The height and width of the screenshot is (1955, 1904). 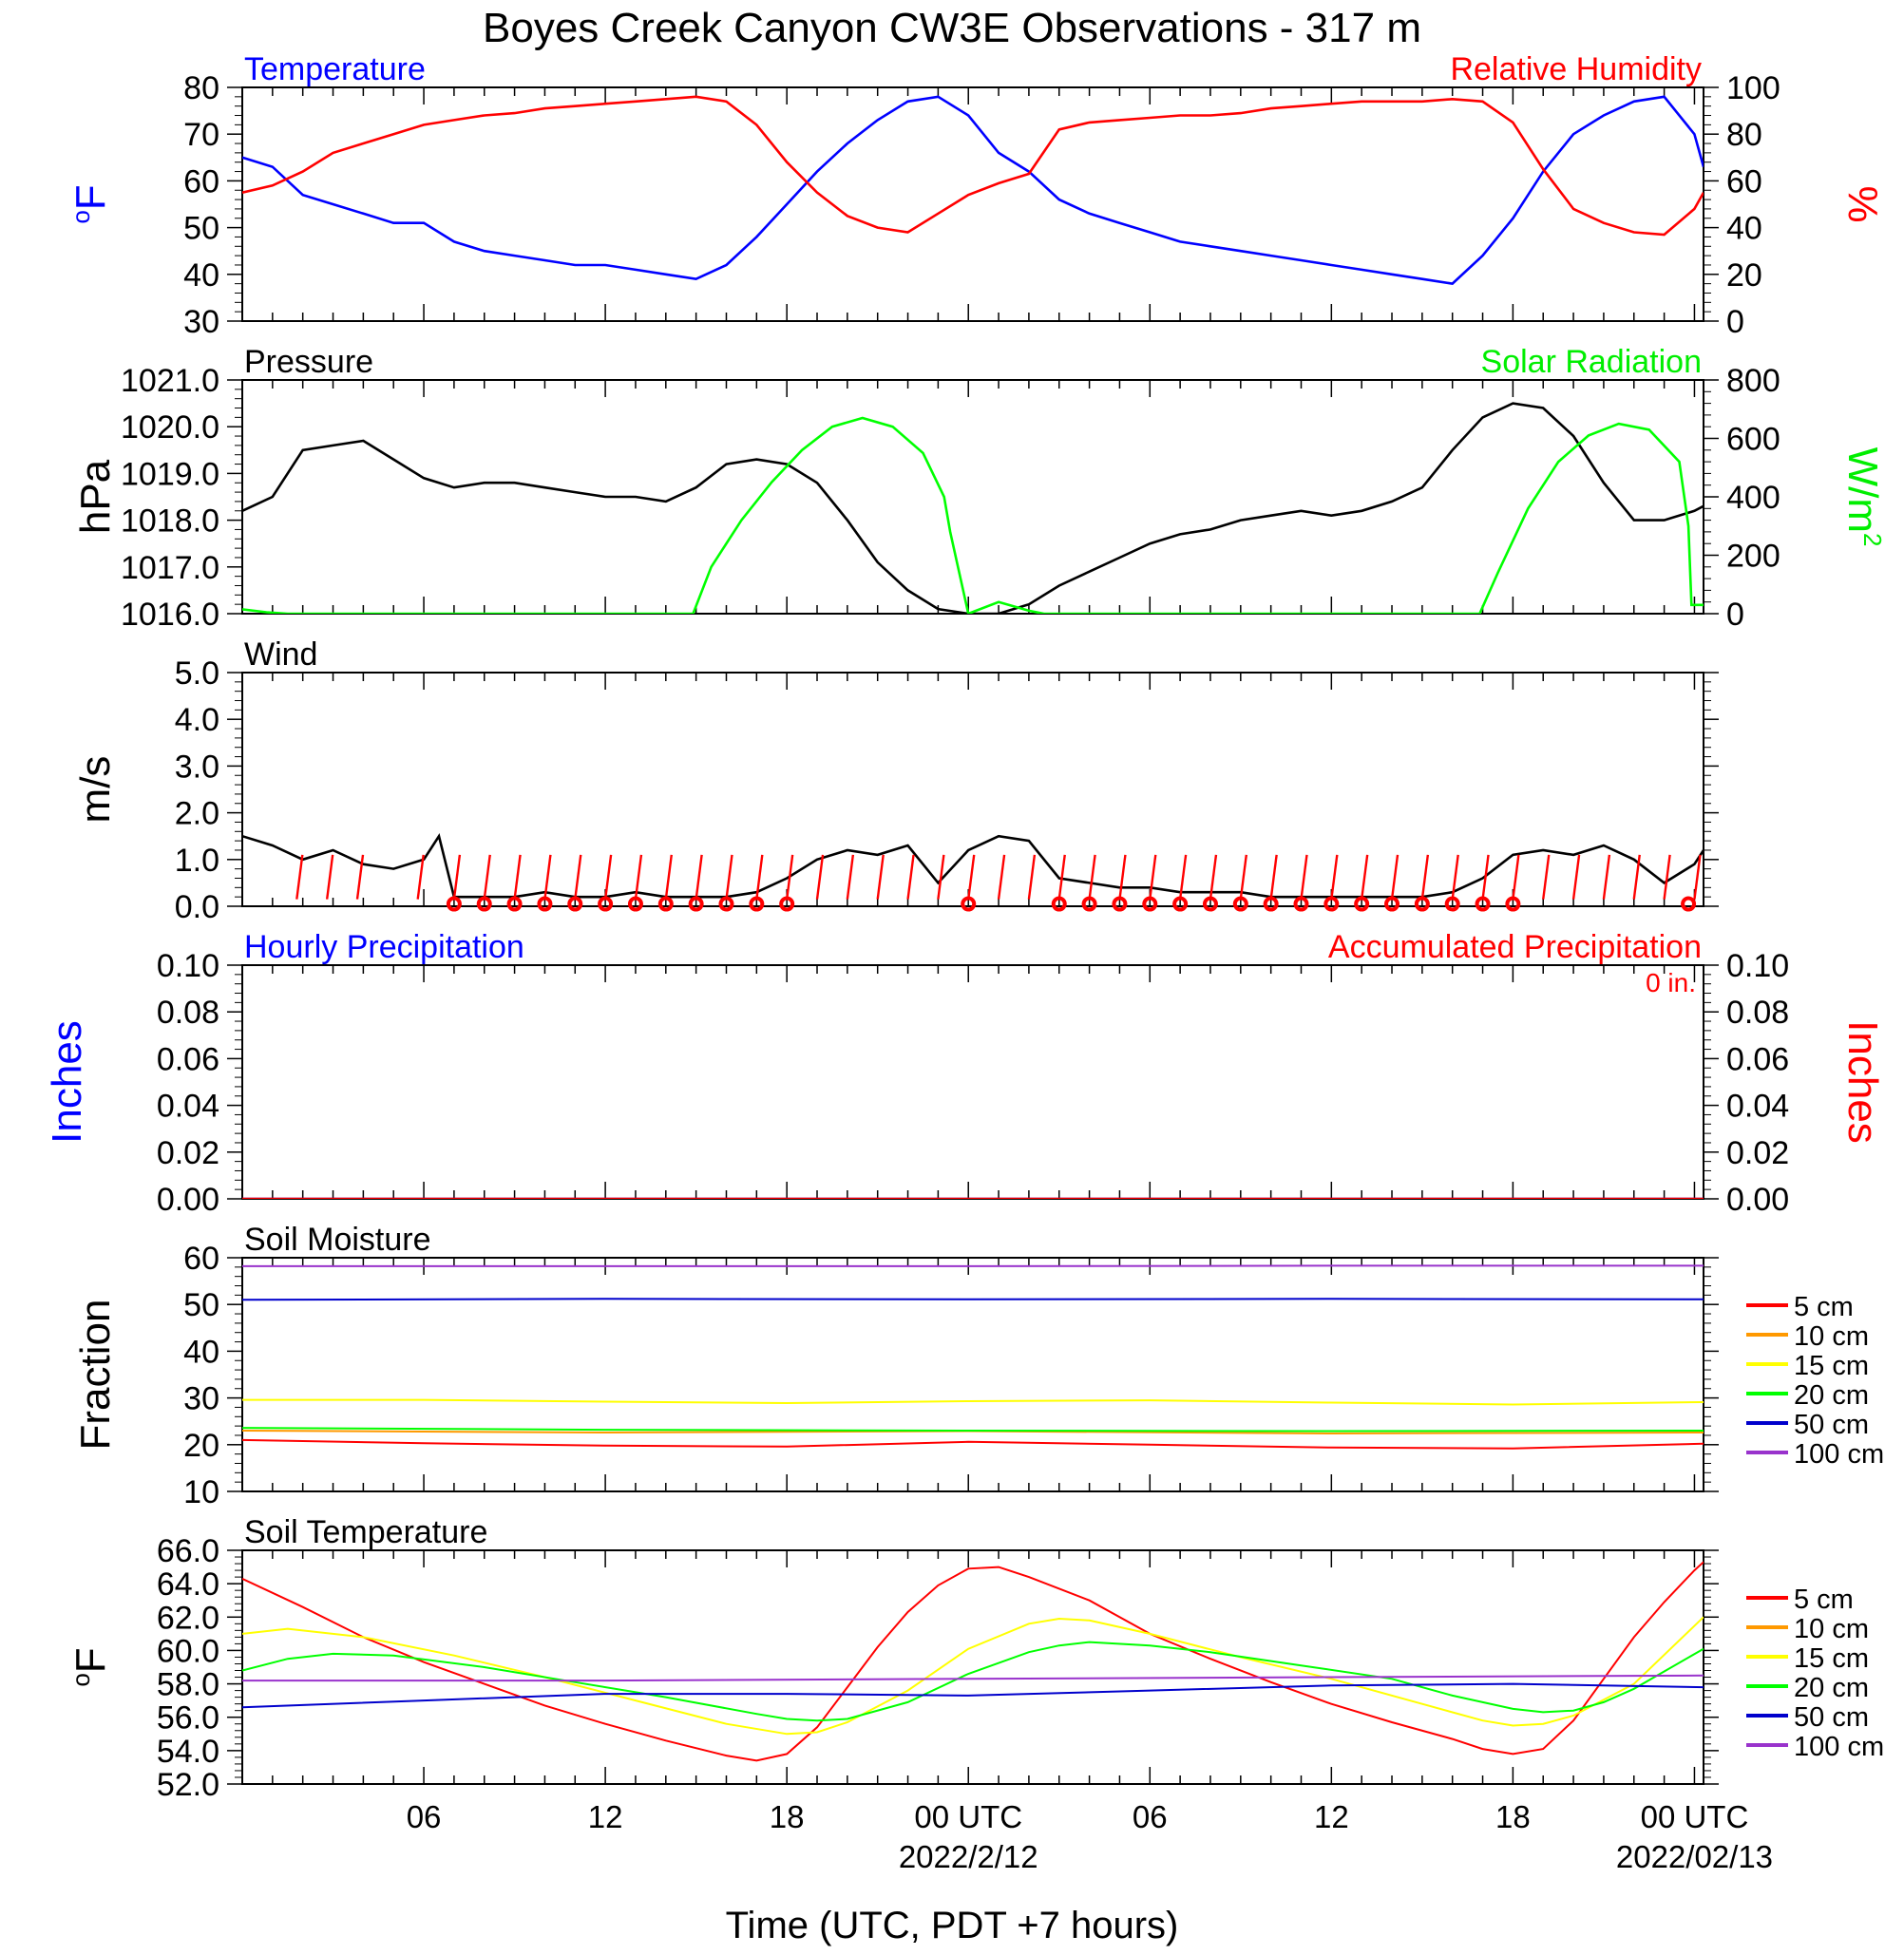 I want to click on y-tick-label: 0.0, so click(x=197, y=907).